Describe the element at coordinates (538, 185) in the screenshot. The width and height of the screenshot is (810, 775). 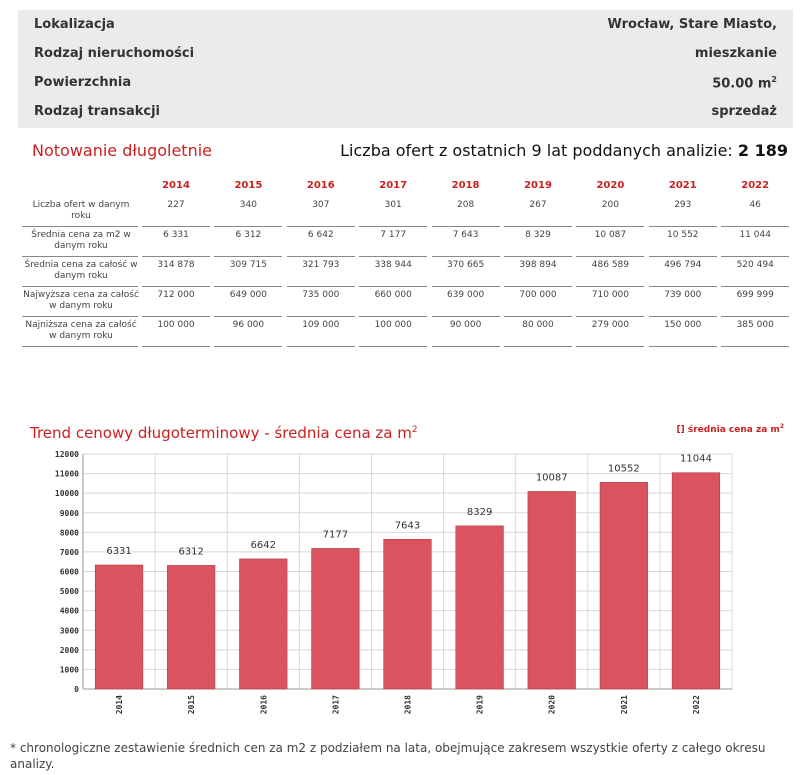
I see `year-header: 2019` at that location.